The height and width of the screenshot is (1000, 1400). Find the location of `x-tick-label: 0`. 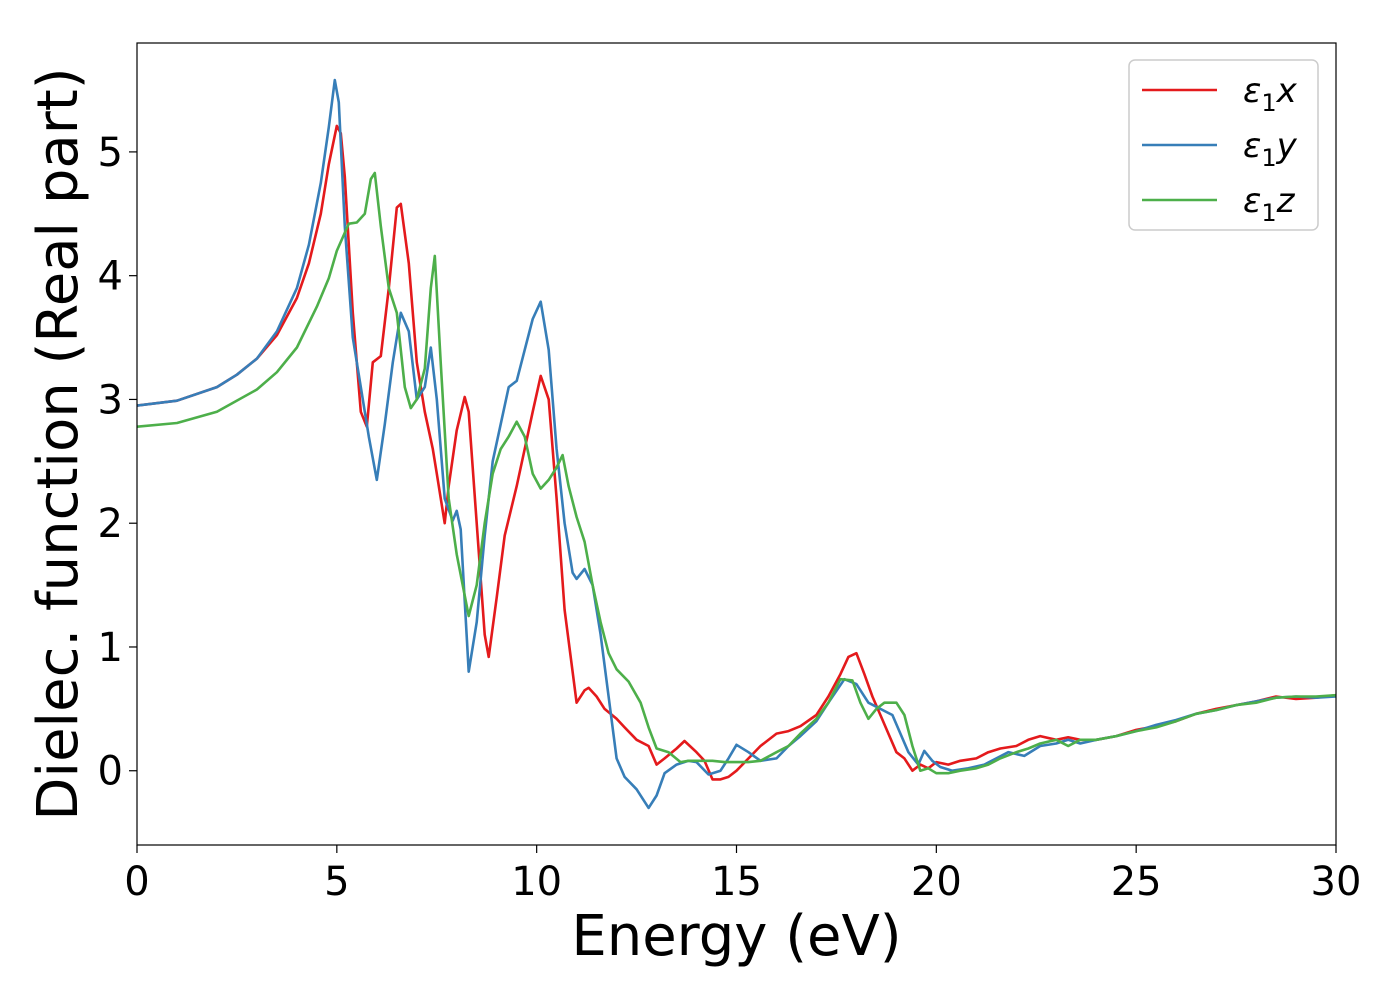

x-tick-label: 0 is located at coordinates (136, 882).